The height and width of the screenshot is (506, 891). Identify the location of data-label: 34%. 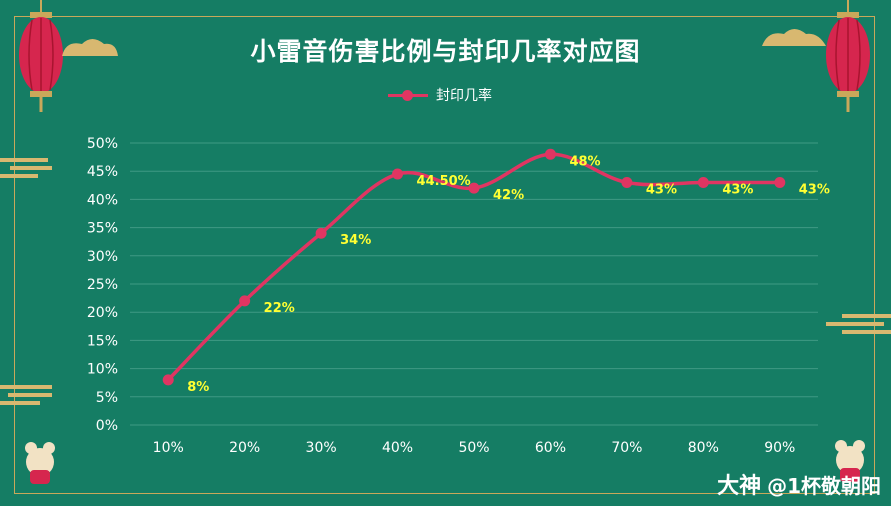
(355, 240).